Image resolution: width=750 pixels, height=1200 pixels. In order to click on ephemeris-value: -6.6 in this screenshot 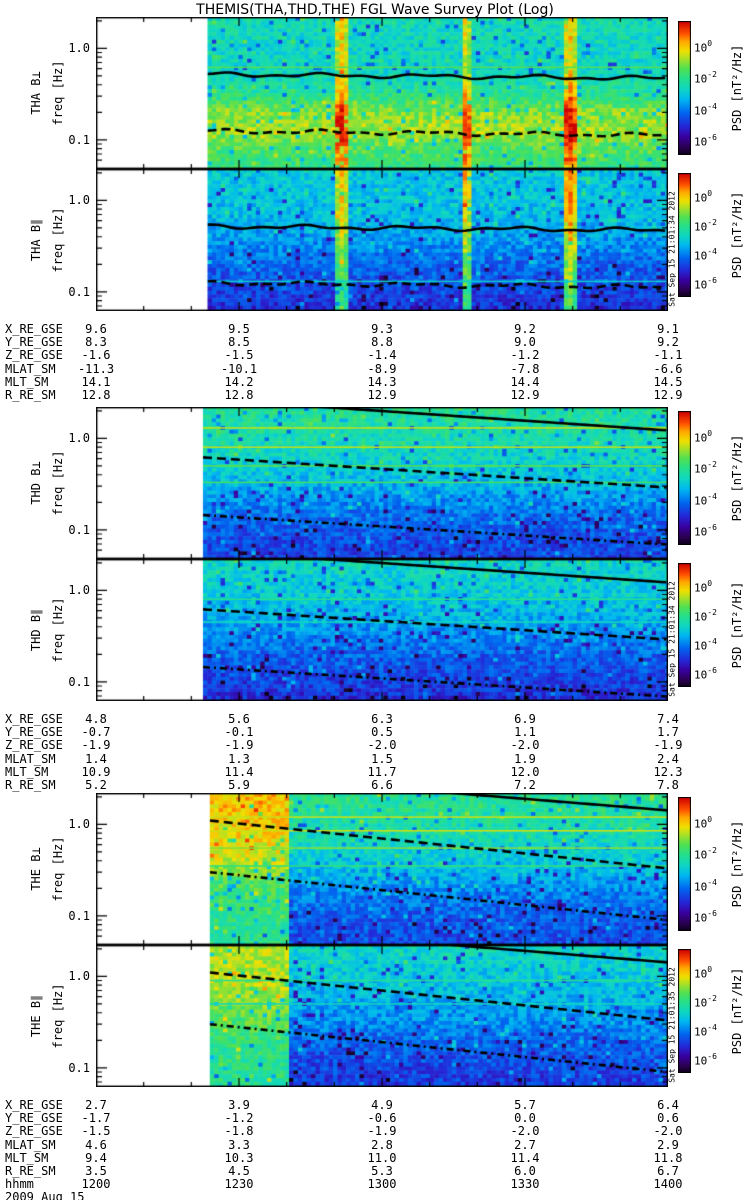, I will do `click(668, 368)`.